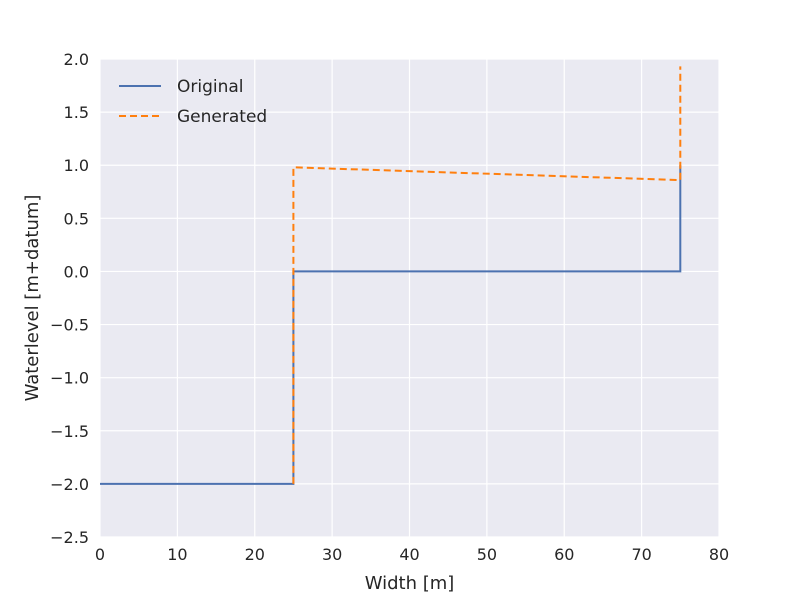 Image resolution: width=800 pixels, height=597 pixels. Describe the element at coordinates (69, 537) in the screenshot. I see `y-tick-label: −2.5` at that location.